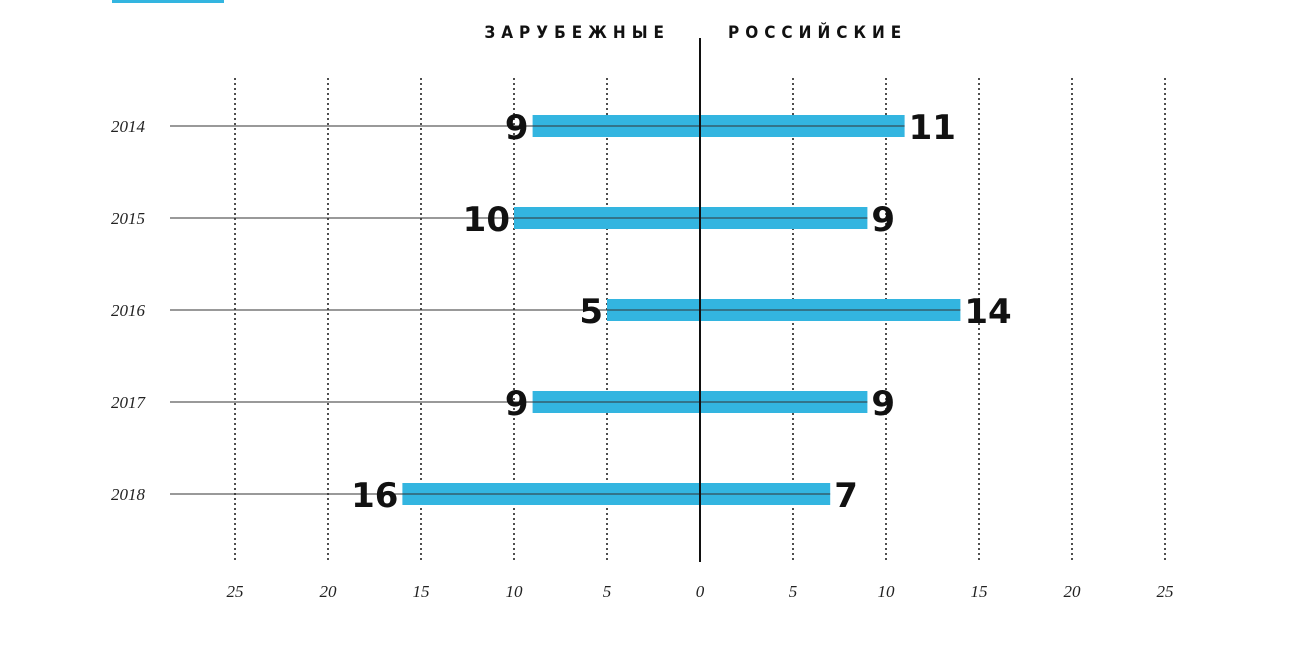  What do you see at coordinates (128, 218) in the screenshot?
I see `category-label: 2015` at bounding box center [128, 218].